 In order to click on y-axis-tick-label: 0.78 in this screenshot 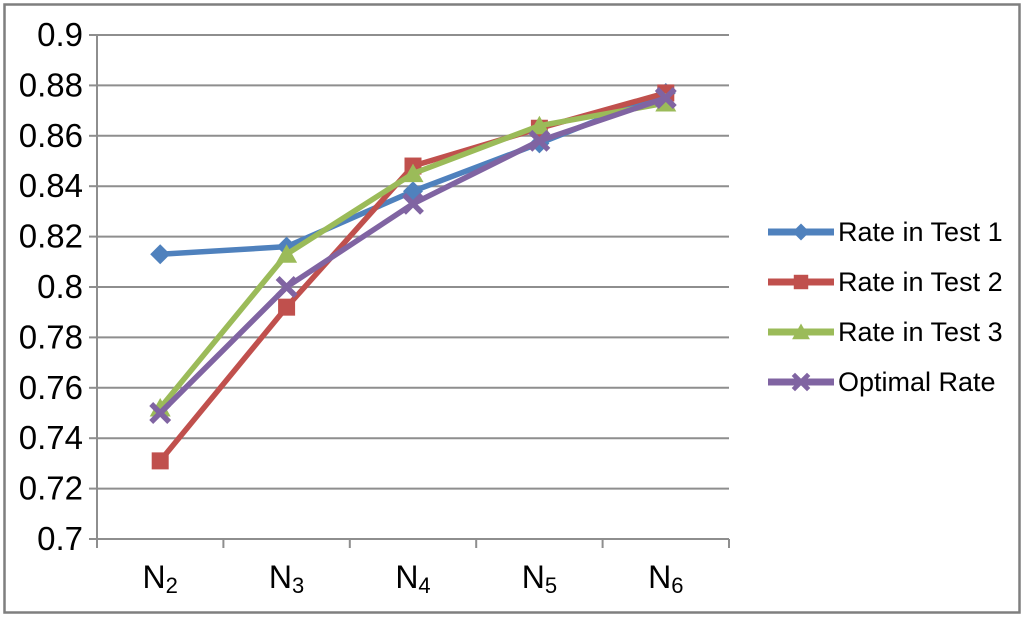, I will do `click(51, 336)`.